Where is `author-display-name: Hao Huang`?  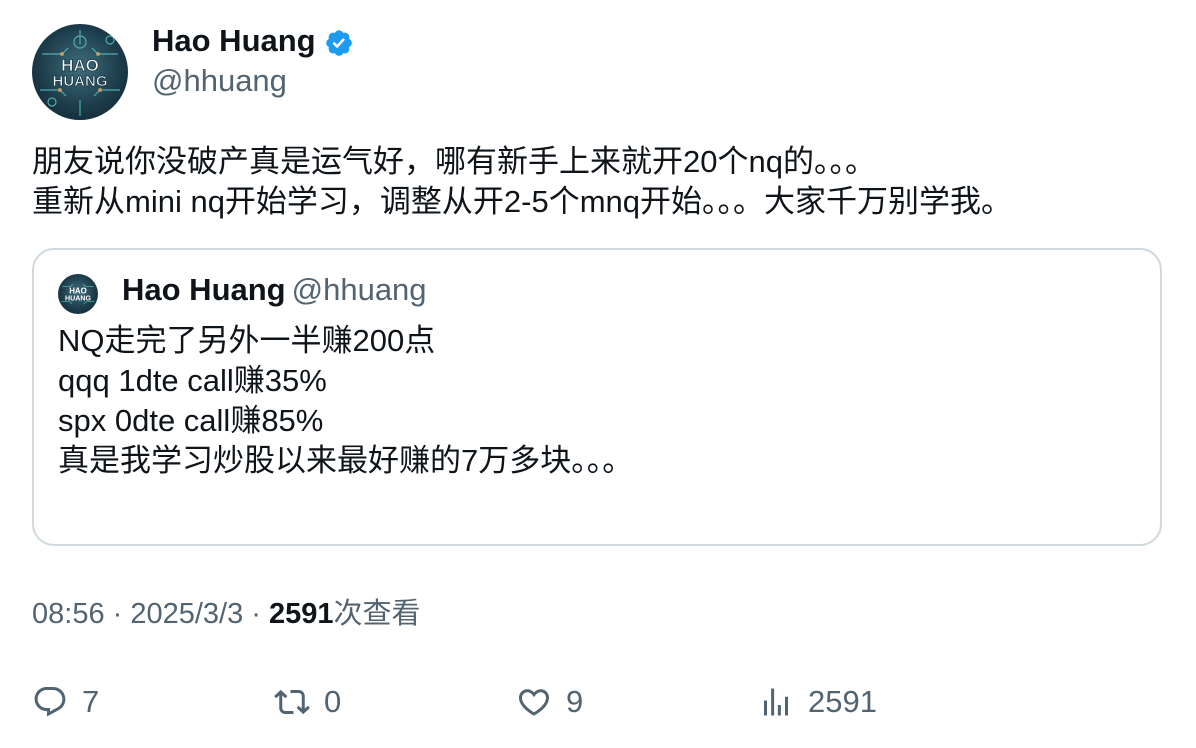
author-display-name: Hao Huang is located at coordinates (234, 40).